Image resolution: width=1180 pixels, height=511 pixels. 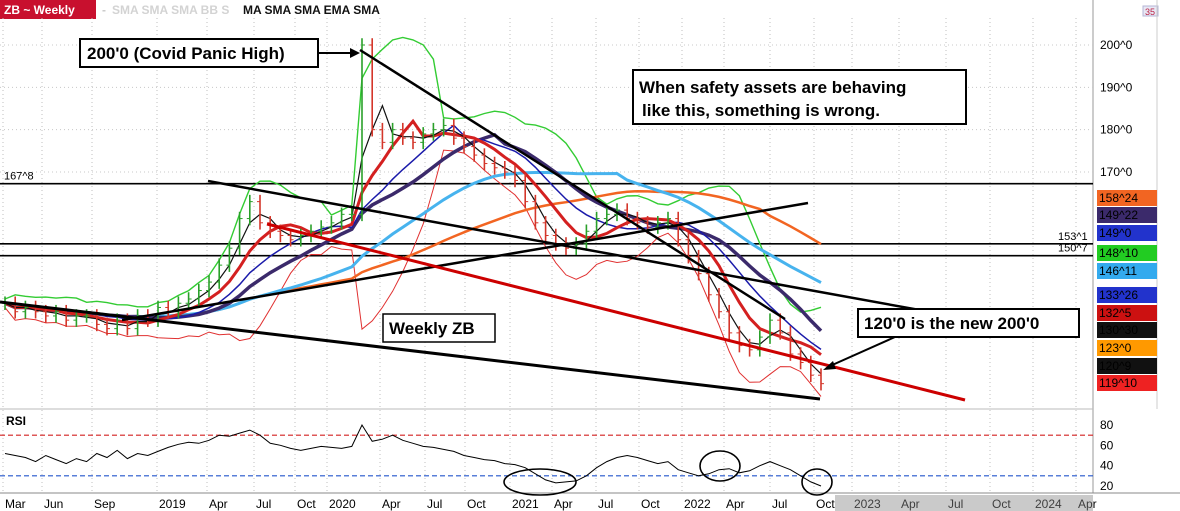 I want to click on trendline-rising, so click(x=465, y=261).